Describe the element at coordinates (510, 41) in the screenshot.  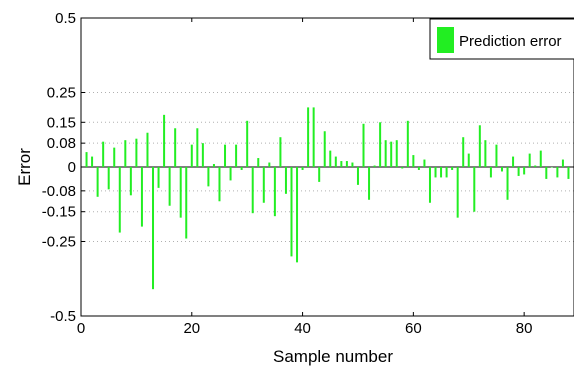
I see `legend-label: Prediction error` at that location.